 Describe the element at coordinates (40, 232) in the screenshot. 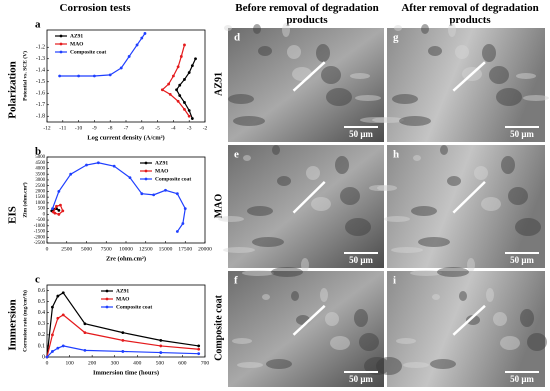

I see `y-tick-label: -1500` at that location.